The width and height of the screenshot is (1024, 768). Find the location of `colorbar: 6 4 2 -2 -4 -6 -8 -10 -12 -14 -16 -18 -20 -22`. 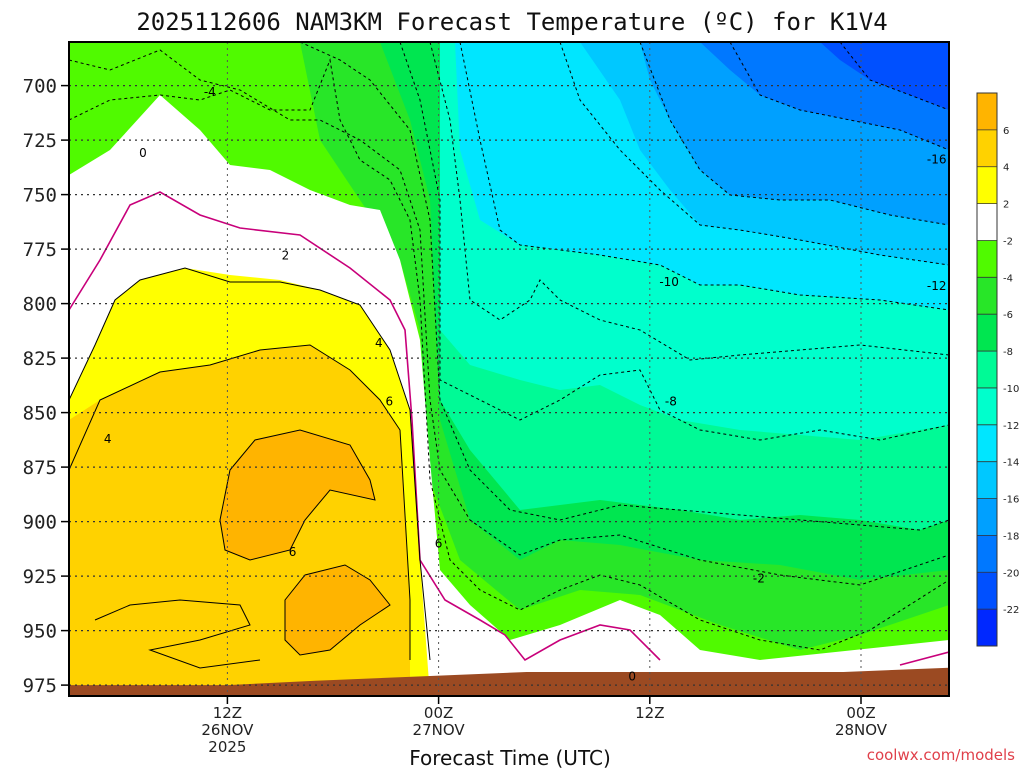

colorbar: 6 4 2 -2 -4 -6 -8 -10 -12 -14 -16 -18 -20 -22 is located at coordinates (997, 369).